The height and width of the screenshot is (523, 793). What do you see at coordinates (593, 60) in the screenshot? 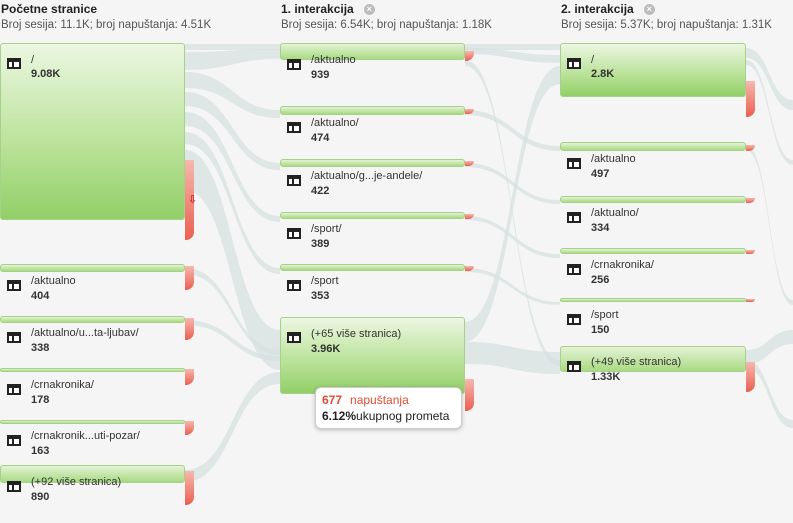
I see `node-label: /` at bounding box center [593, 60].